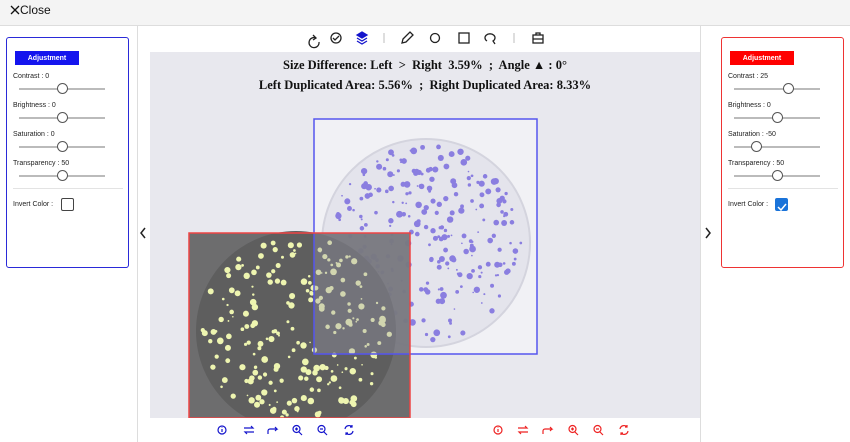  I want to click on close-button: Close, so click(30, 10).